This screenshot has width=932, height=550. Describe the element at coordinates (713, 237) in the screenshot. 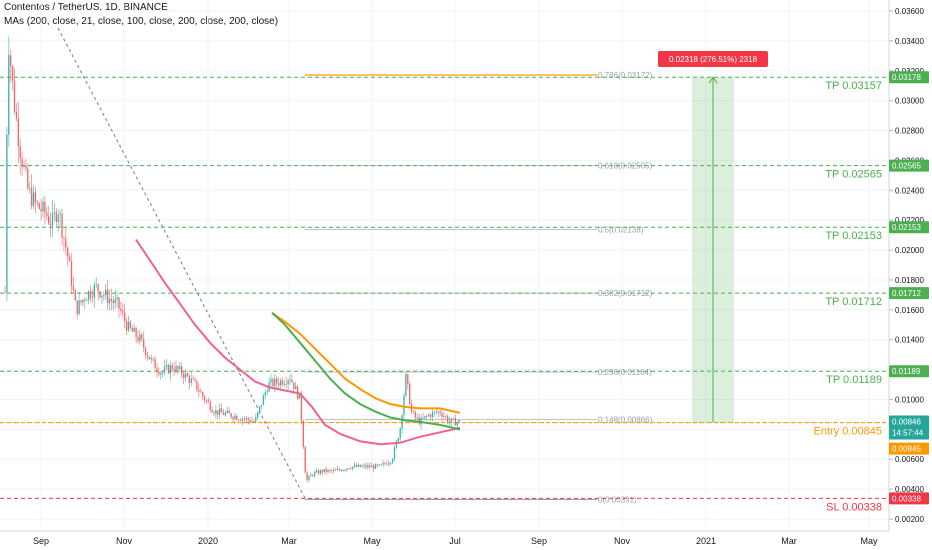

I see `measure-box: 0.02318 (276.51%) 2318` at that location.